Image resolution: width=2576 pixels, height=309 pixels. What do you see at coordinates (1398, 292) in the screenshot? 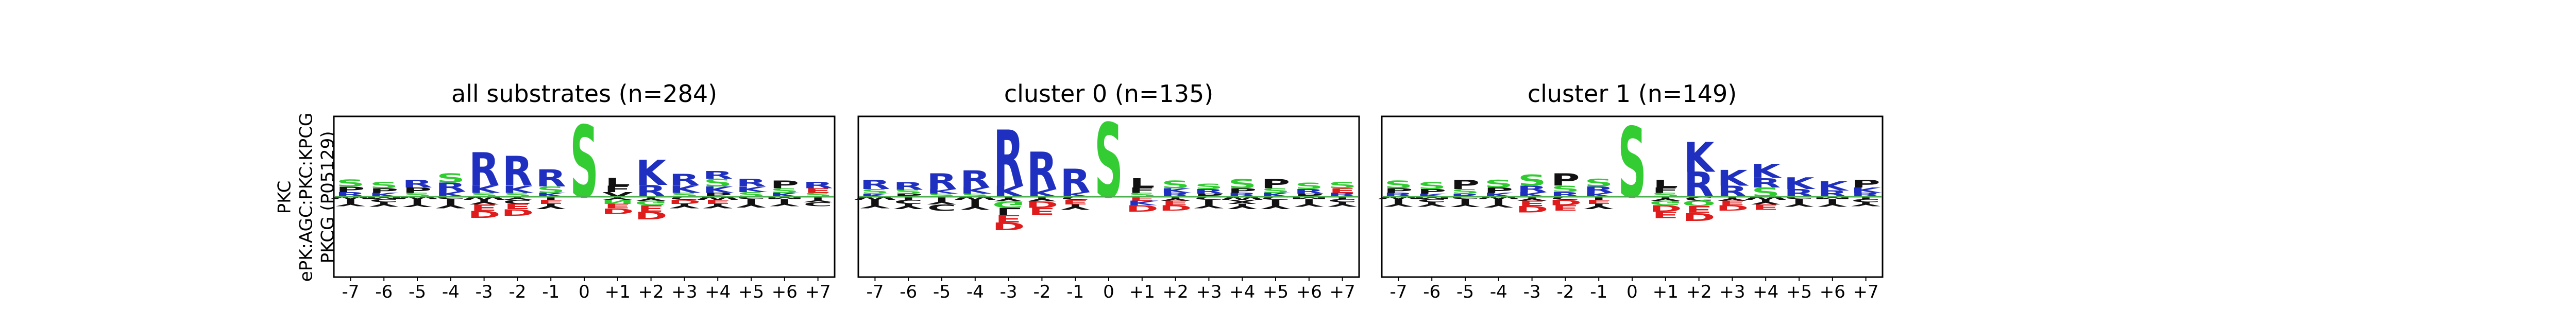
I see `x-tick-label: -7` at bounding box center [1398, 292].